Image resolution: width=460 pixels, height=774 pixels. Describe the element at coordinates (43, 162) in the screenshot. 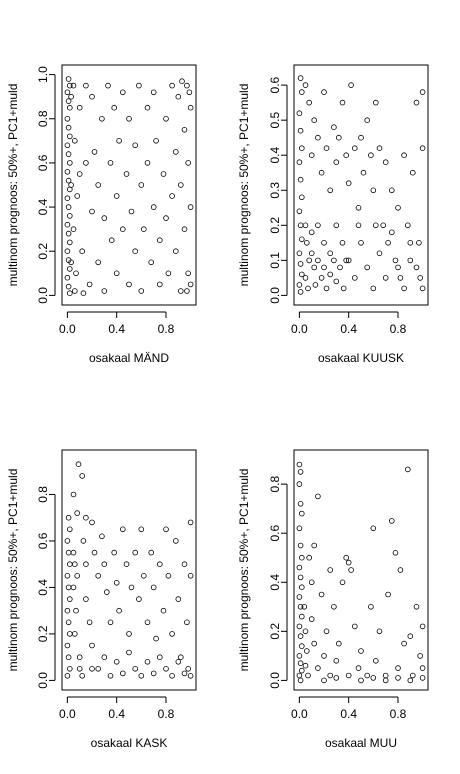

I see `y-tick-label: 0.6` at that location.